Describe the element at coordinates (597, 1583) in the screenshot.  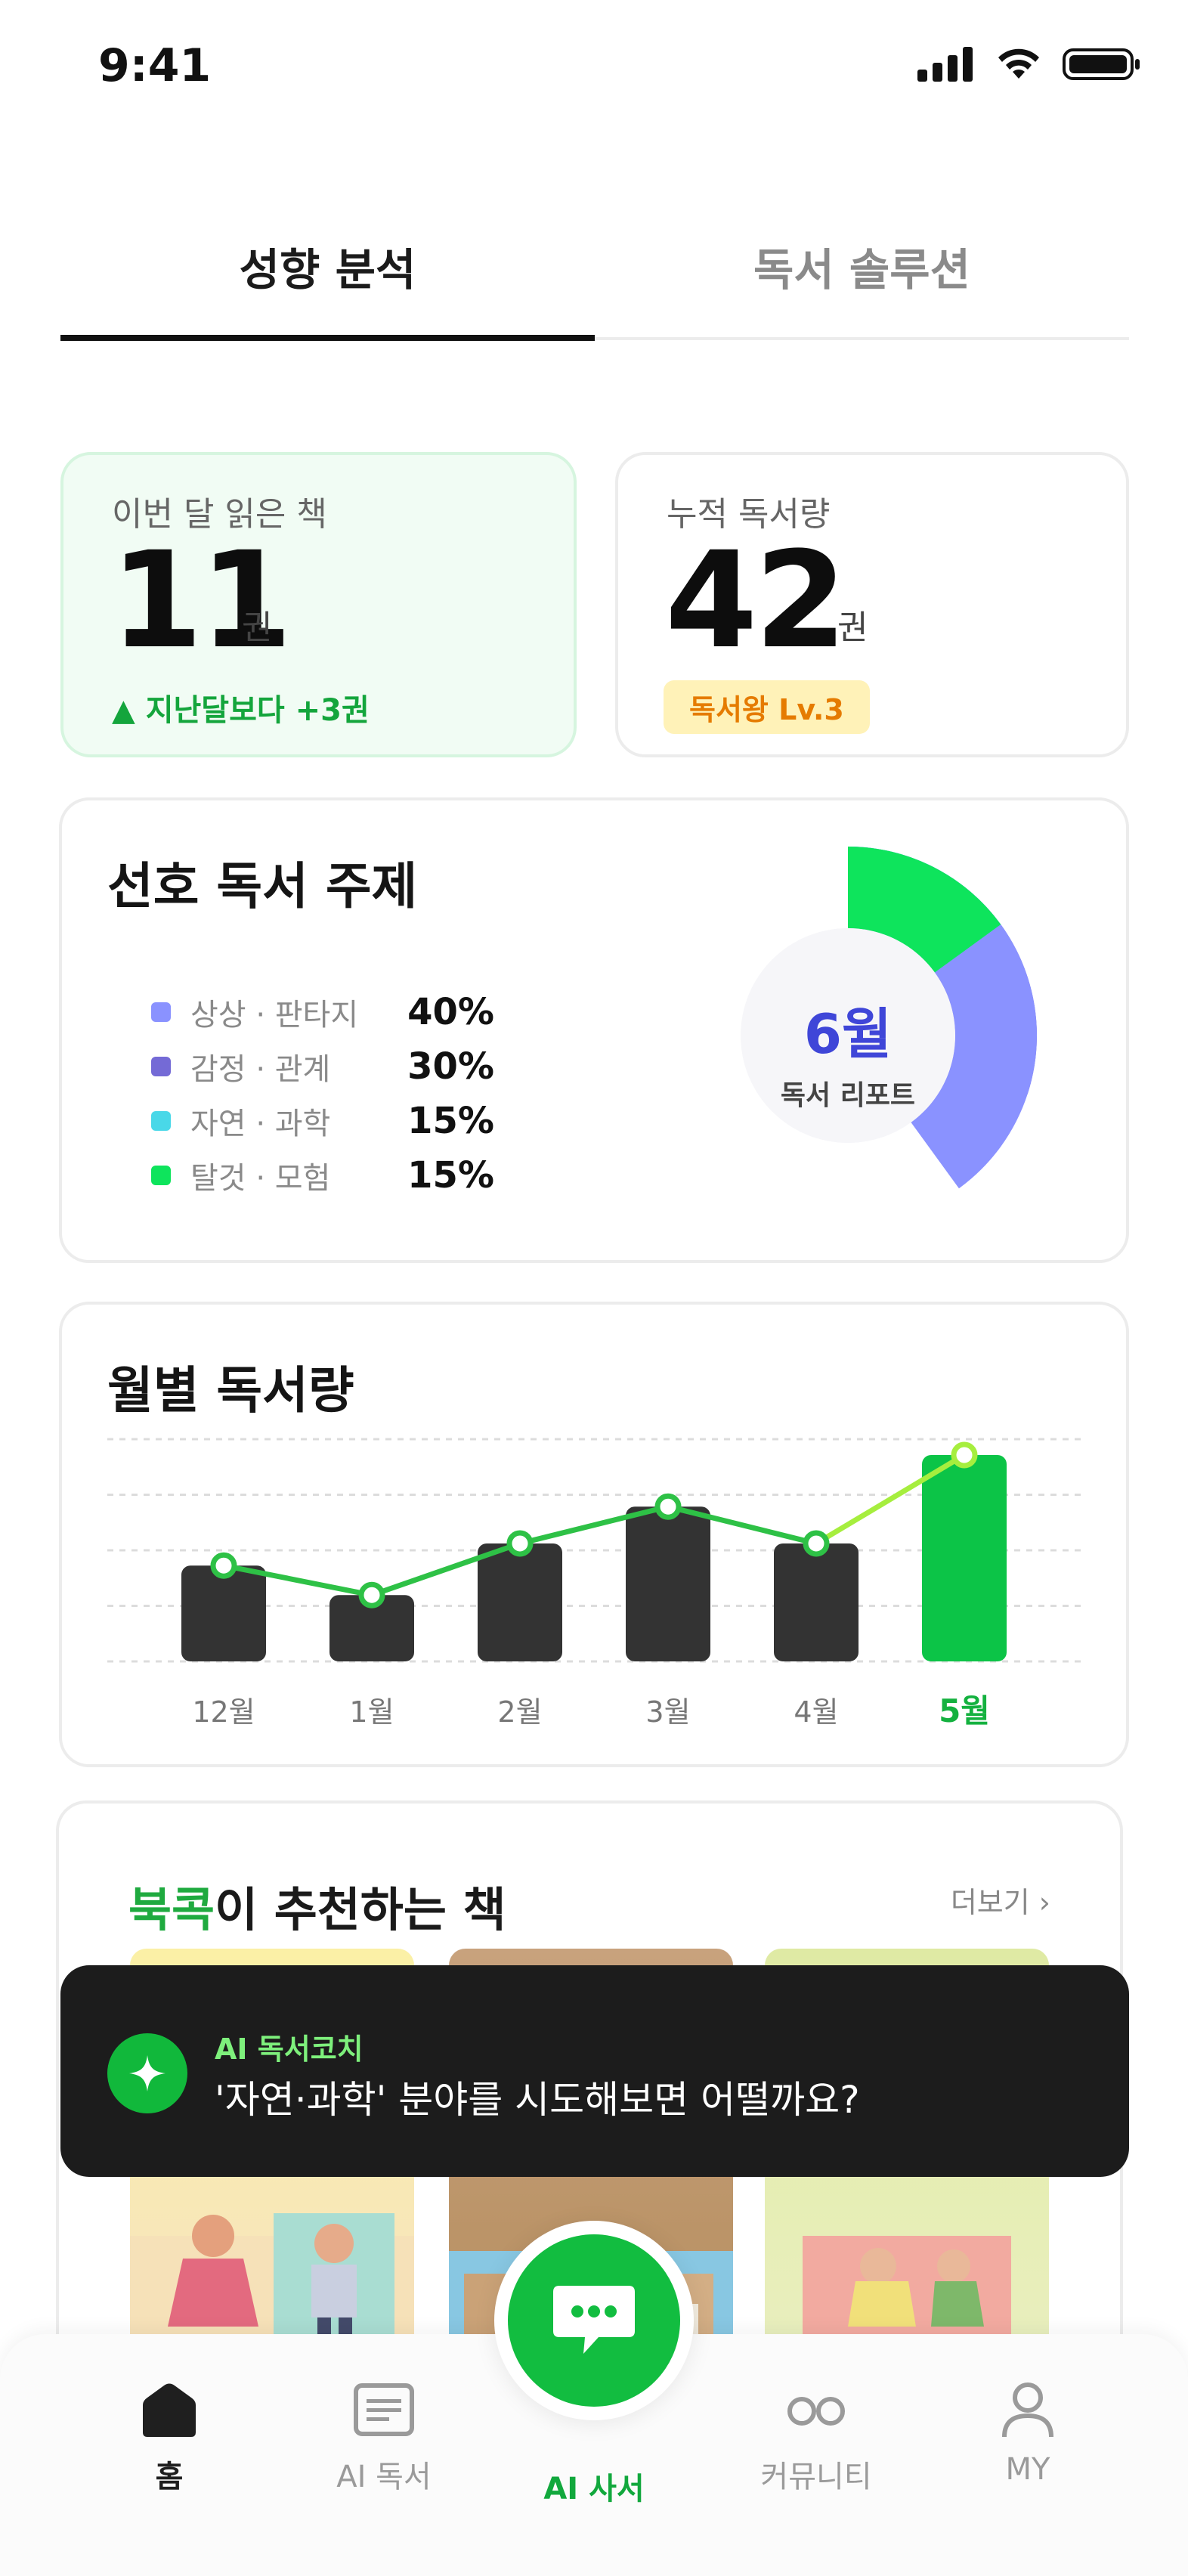
I see `monthly-bar-chart: 12월 1월 2월 3월 4월 5월` at that location.